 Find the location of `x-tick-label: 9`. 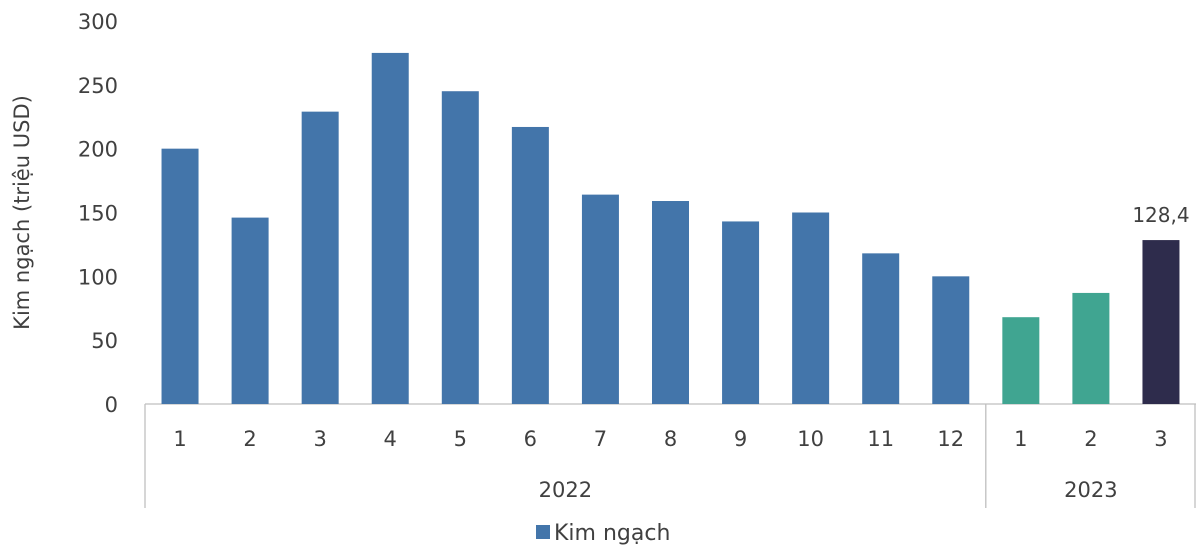

x-tick-label: 9 is located at coordinates (740, 439).